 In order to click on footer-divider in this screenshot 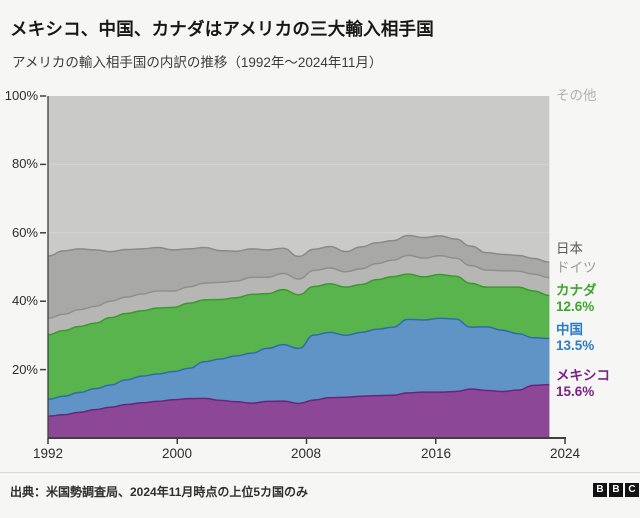, I will do `click(320, 472)`.